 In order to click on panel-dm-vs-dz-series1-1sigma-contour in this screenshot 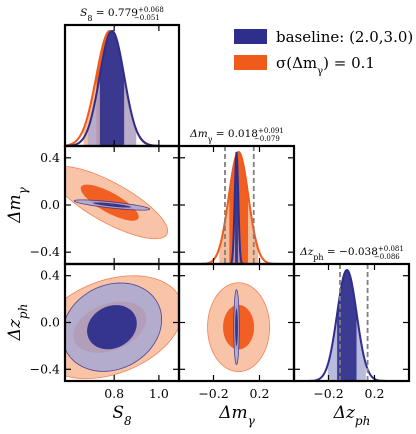, I will do `click(236, 327)`.